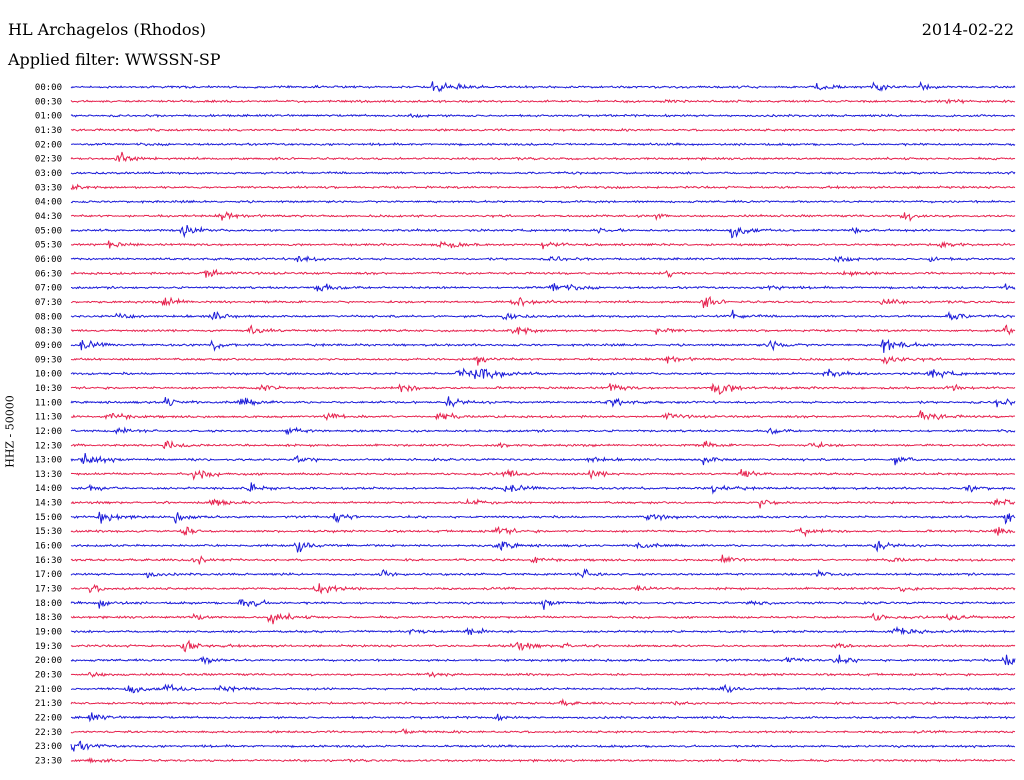 The image size is (1024, 780). I want to click on time-tick-label: 06:00, so click(48, 260).